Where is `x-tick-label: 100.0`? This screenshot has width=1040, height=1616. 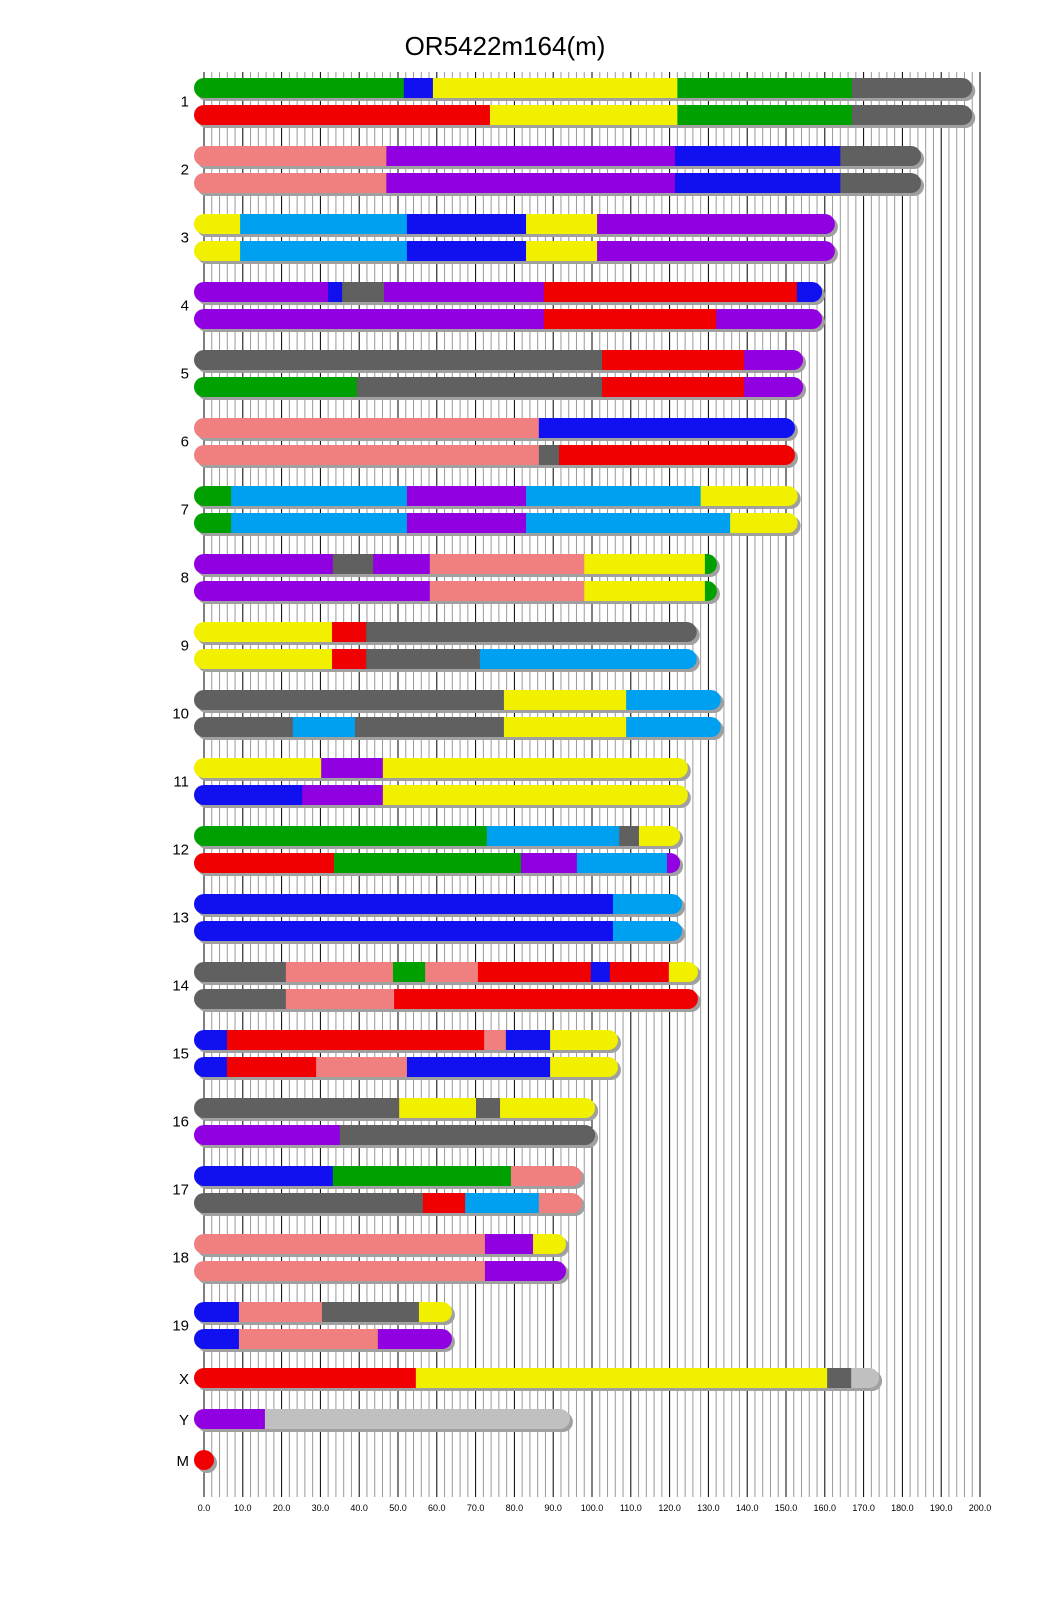 x-tick-label: 100.0 is located at coordinates (592, 1508).